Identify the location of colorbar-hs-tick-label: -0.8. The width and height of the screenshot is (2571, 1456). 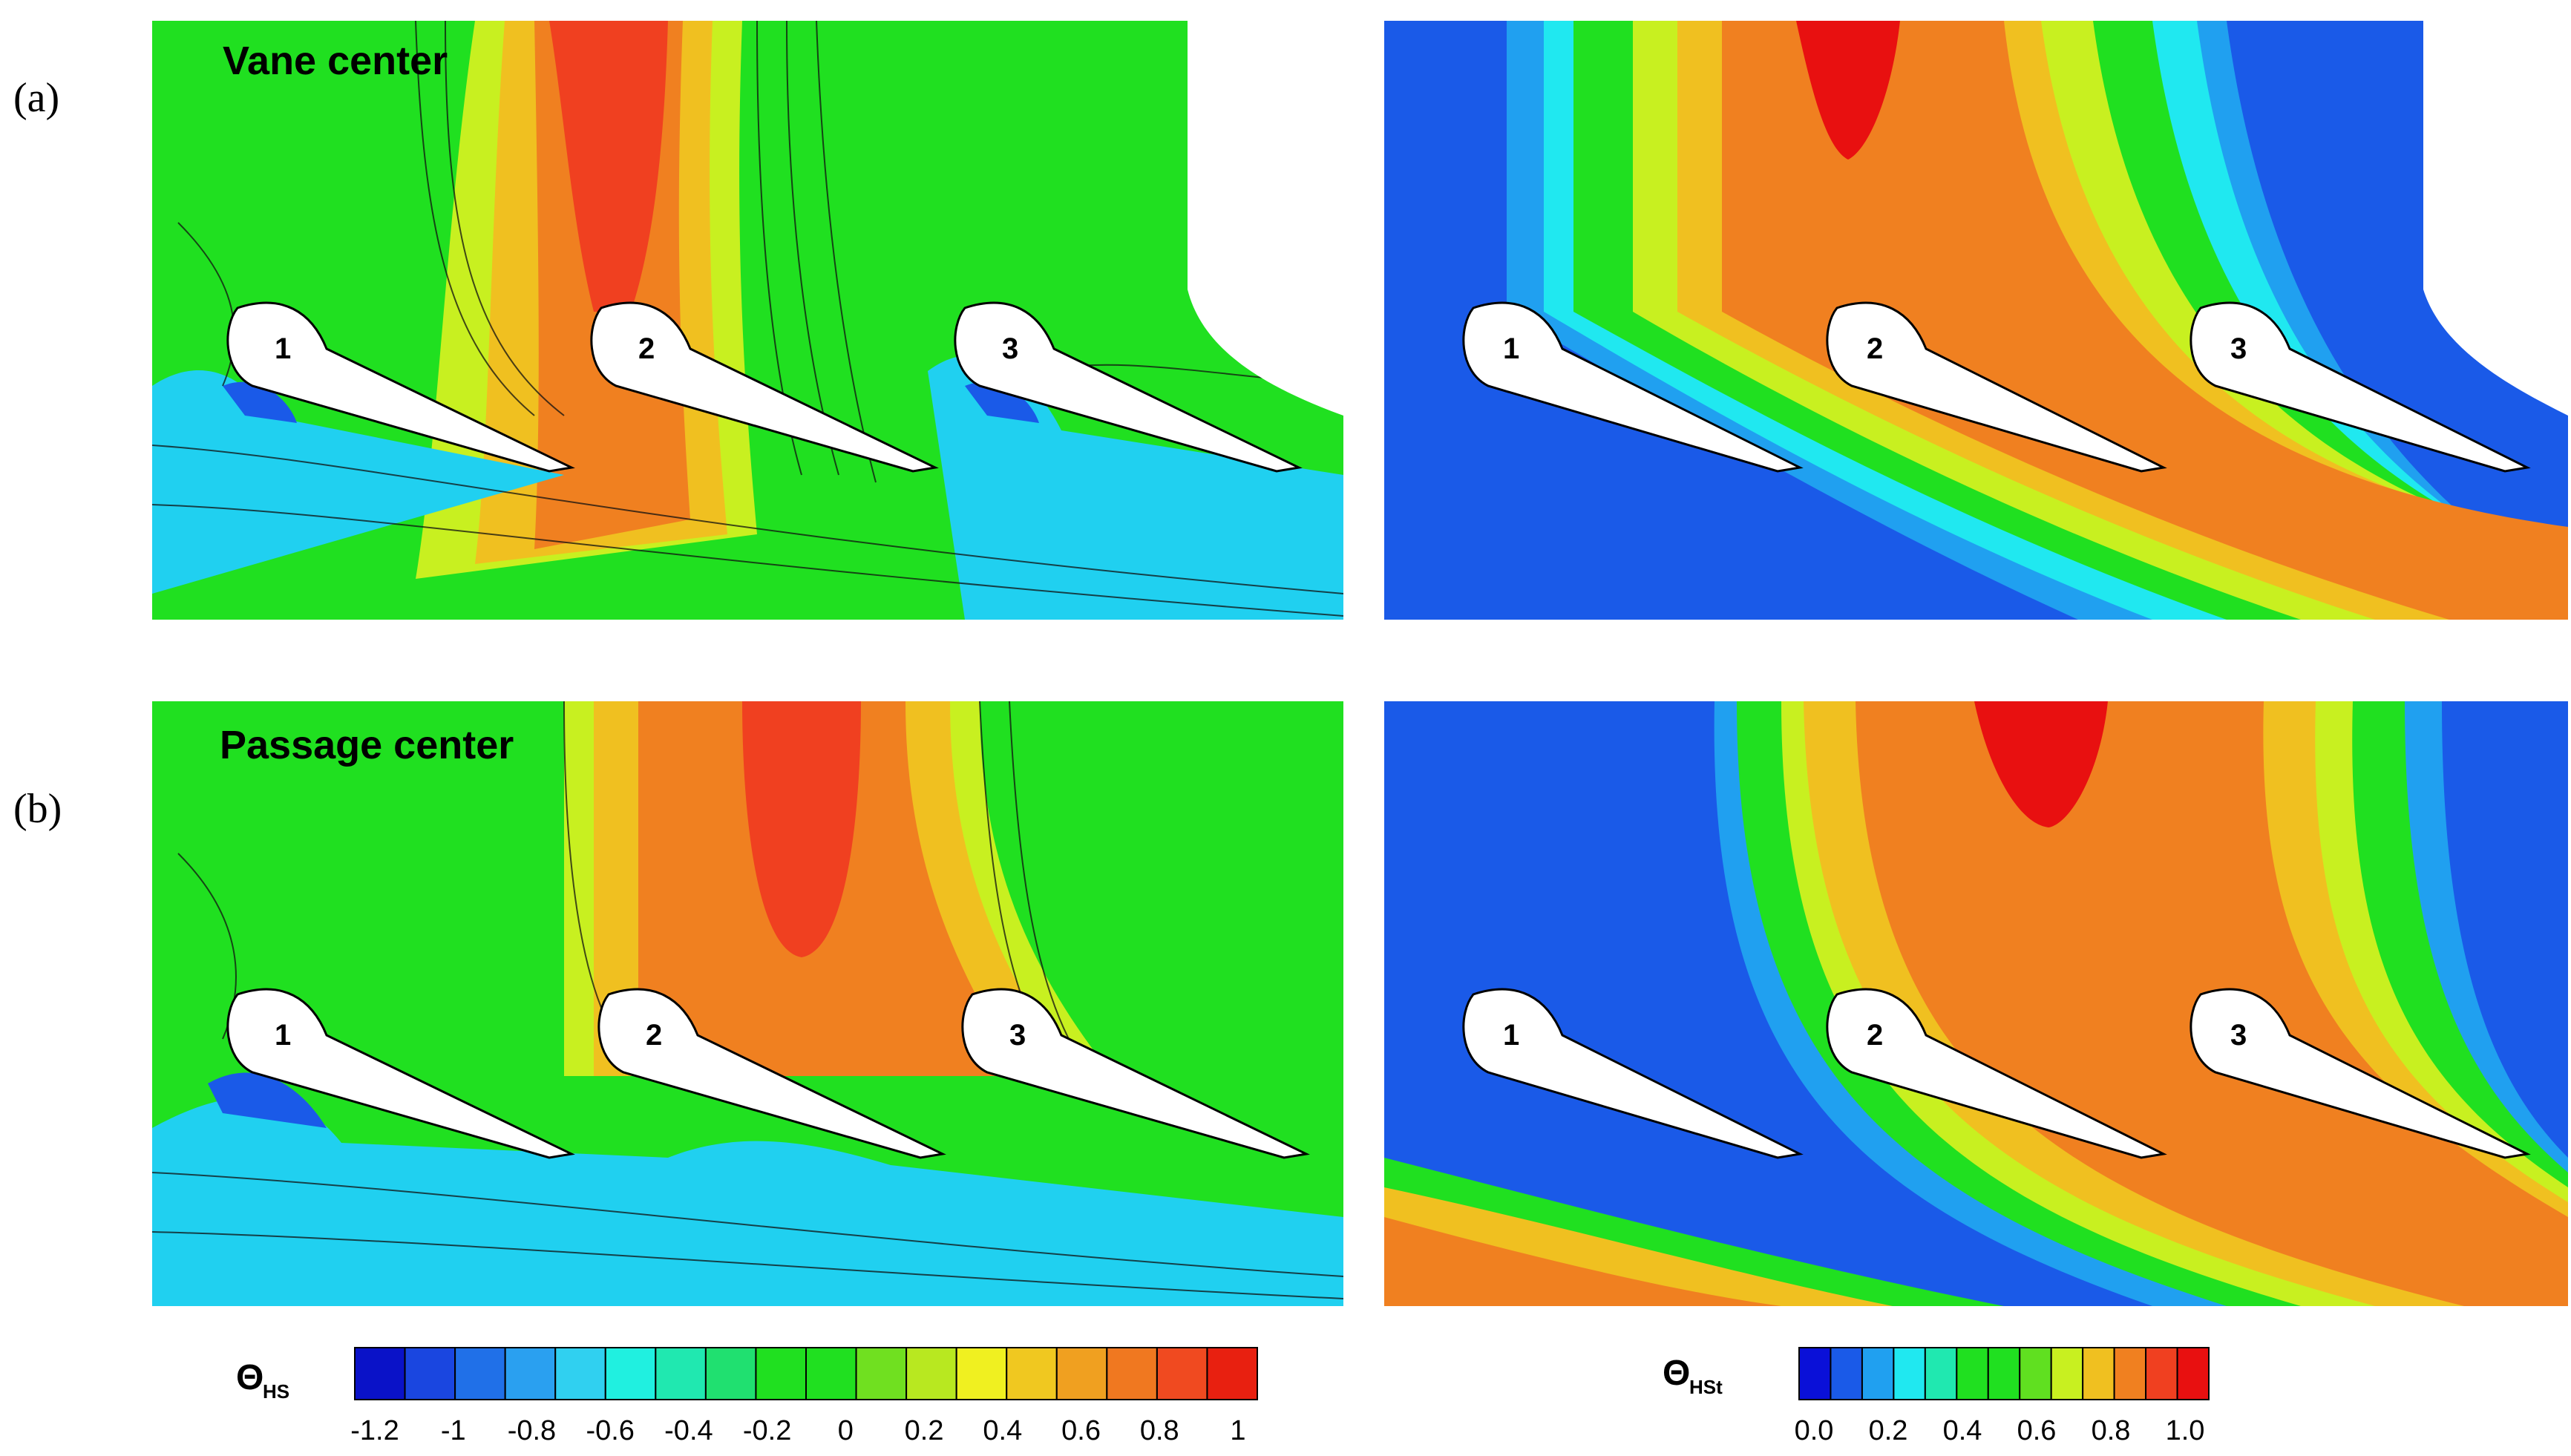
(532, 1431).